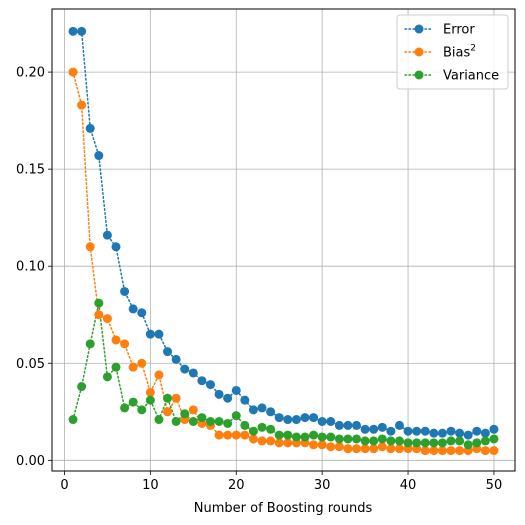  What do you see at coordinates (150, 485) in the screenshot?
I see `x-tick-label: 10` at bounding box center [150, 485].